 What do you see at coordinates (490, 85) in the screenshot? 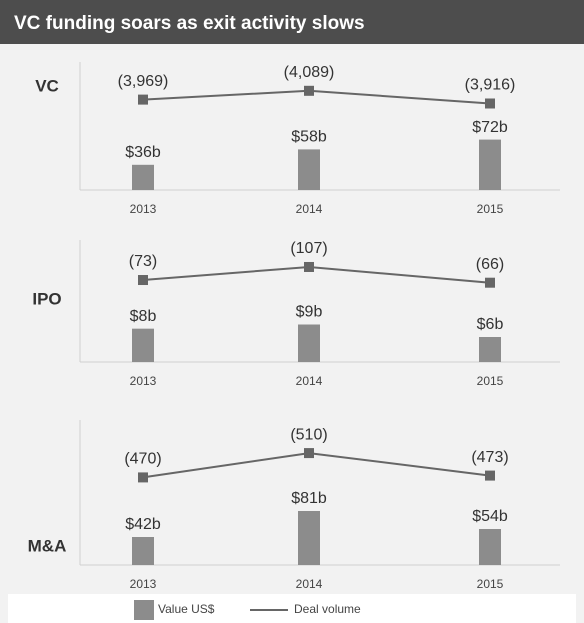
I see `line-label: (3,916)` at bounding box center [490, 85].